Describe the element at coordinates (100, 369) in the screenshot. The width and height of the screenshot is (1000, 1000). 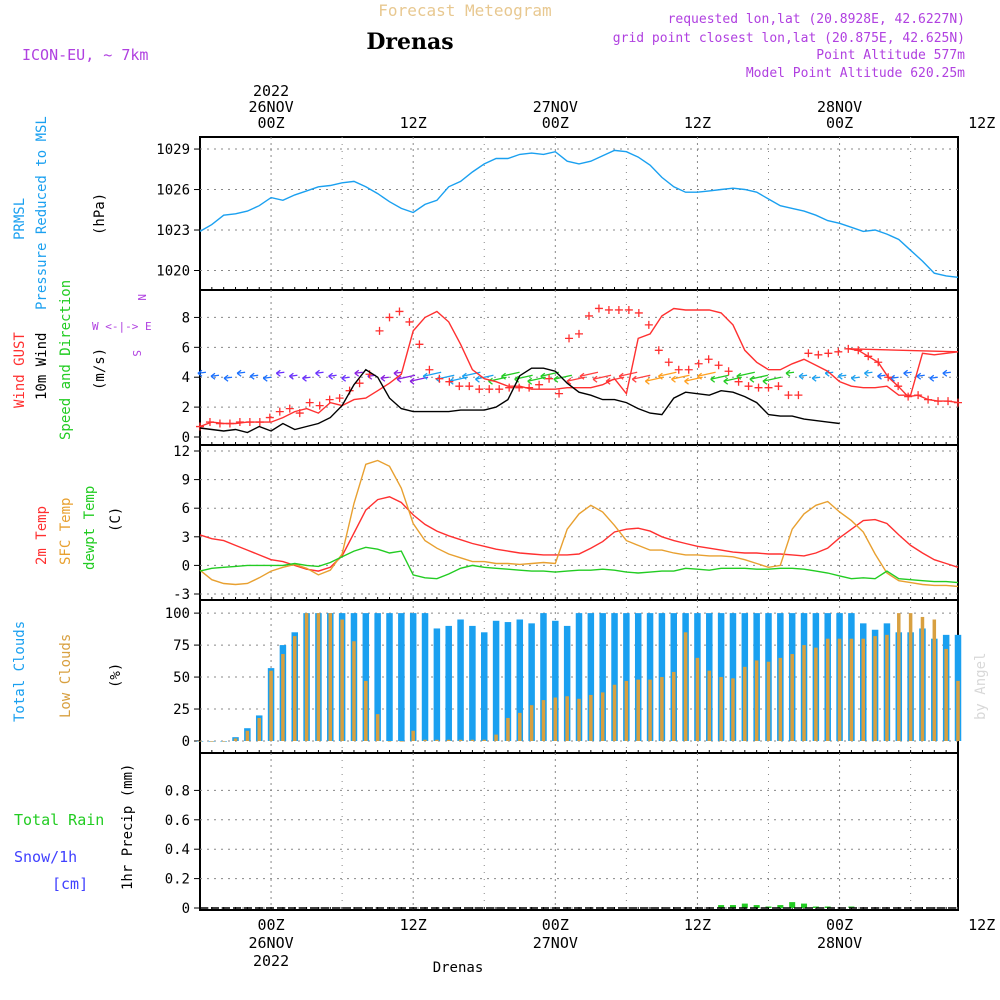
I see `ms-label: (m/s)` at that location.